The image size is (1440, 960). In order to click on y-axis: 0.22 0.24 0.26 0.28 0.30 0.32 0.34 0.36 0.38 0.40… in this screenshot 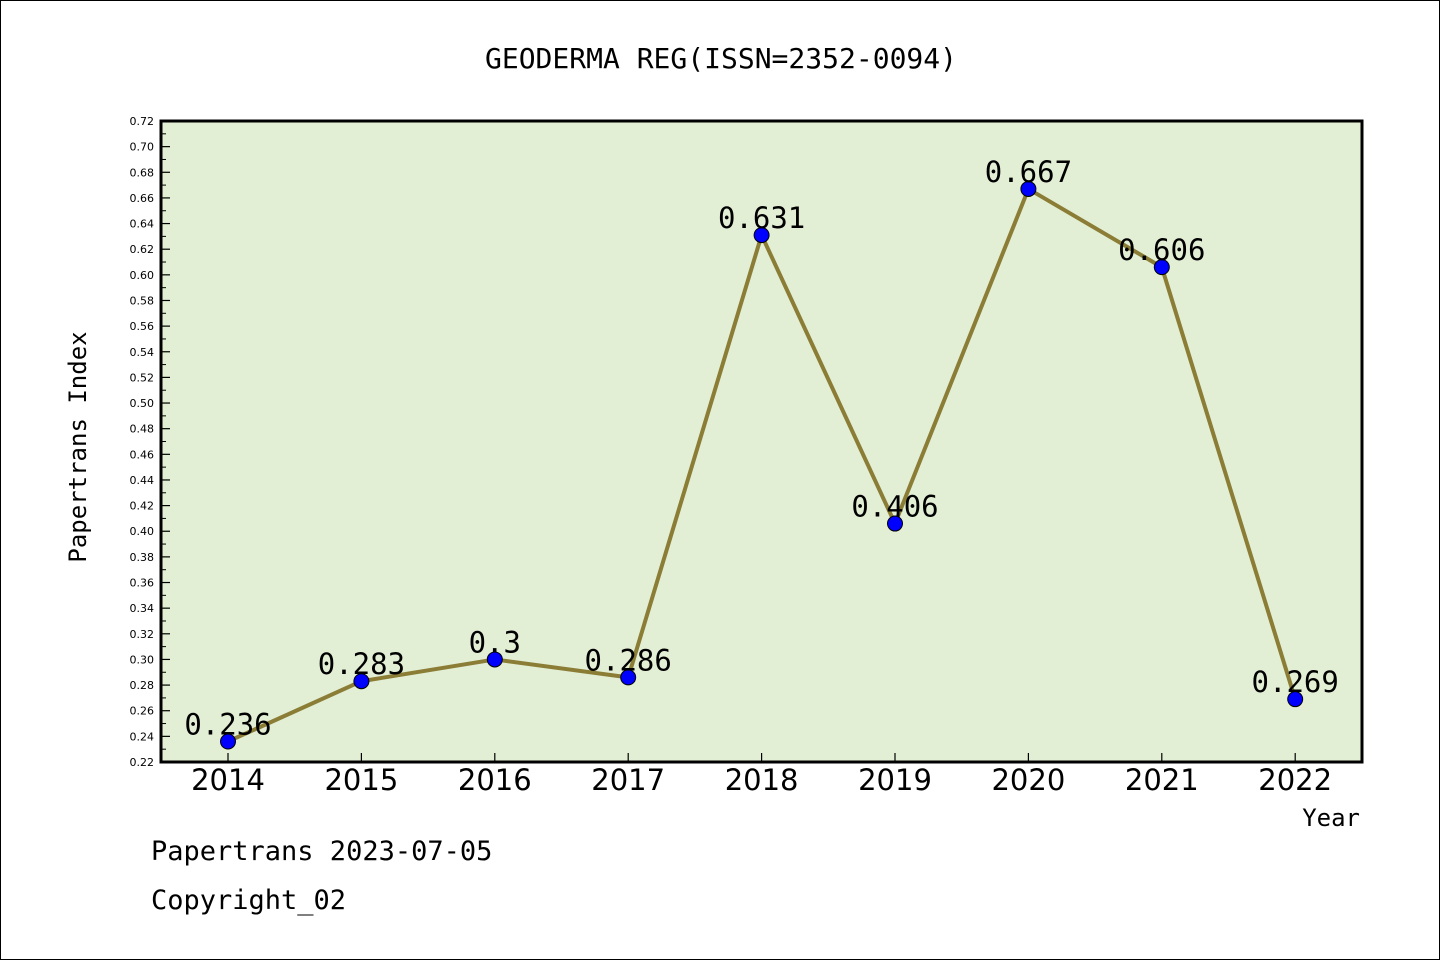, I will do `click(150, 442)`.